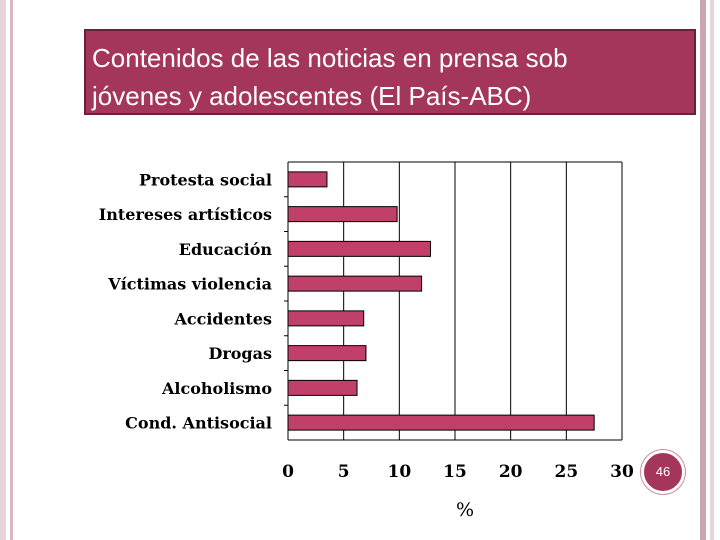  I want to click on x-tick-label-6: 30, so click(622, 472).